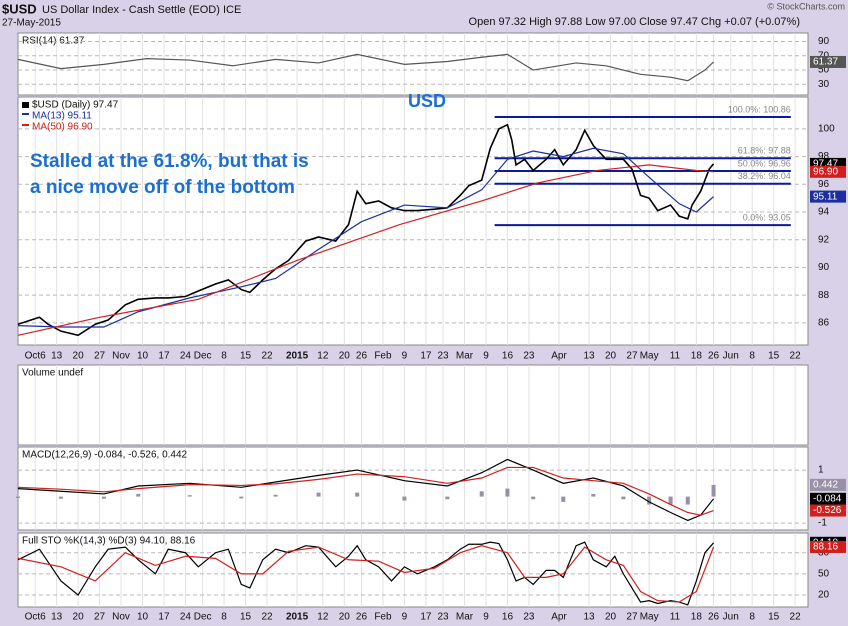 The width and height of the screenshot is (848, 626). I want to click on x-tick-label: 16, so click(508, 617).